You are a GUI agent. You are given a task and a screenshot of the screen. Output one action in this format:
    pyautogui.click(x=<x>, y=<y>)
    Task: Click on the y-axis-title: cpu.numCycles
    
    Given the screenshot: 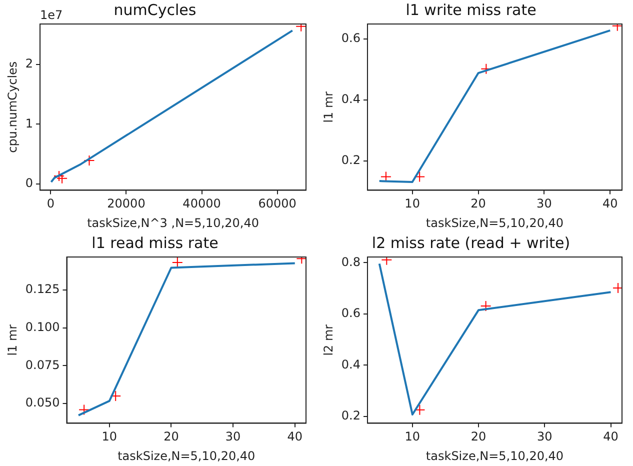 What is the action you would take?
    pyautogui.click(x=12, y=107)
    